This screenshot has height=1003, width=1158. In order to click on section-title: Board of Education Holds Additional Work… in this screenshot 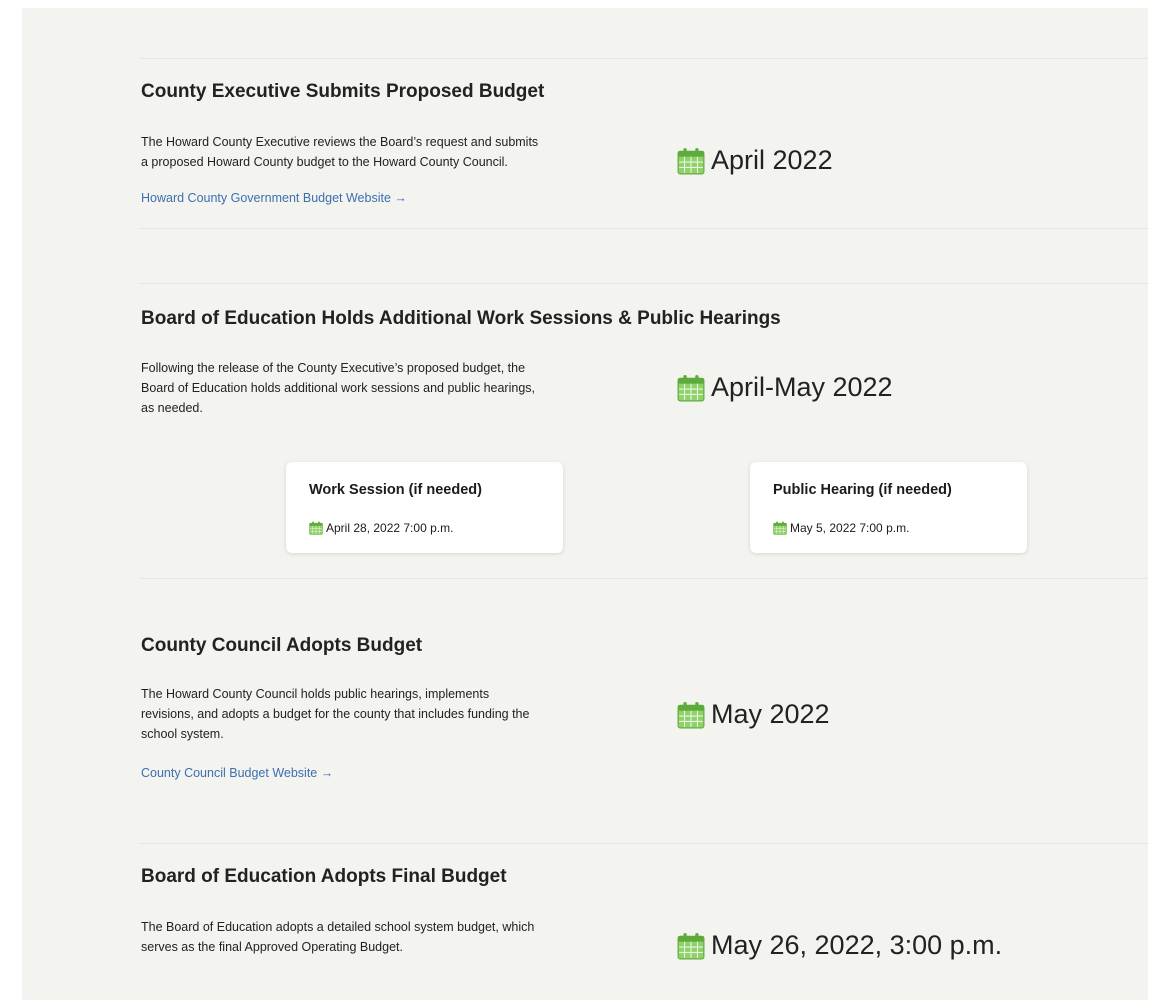, I will do `click(461, 318)`.